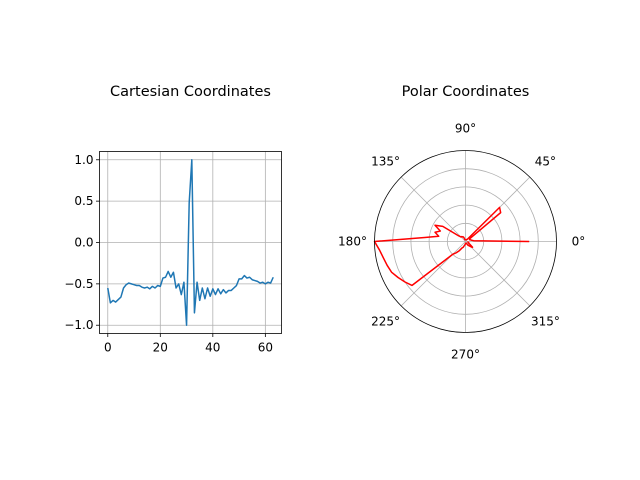  I want to click on polar-angle-tick-label: 180°, so click(352, 242).